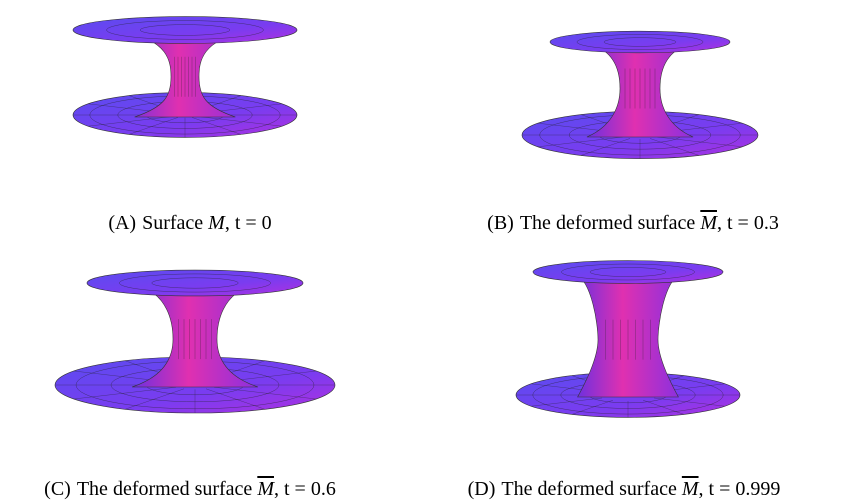 This screenshot has width=853, height=504. What do you see at coordinates (481, 489) in the screenshot?
I see `caption-label: (D)` at bounding box center [481, 489].